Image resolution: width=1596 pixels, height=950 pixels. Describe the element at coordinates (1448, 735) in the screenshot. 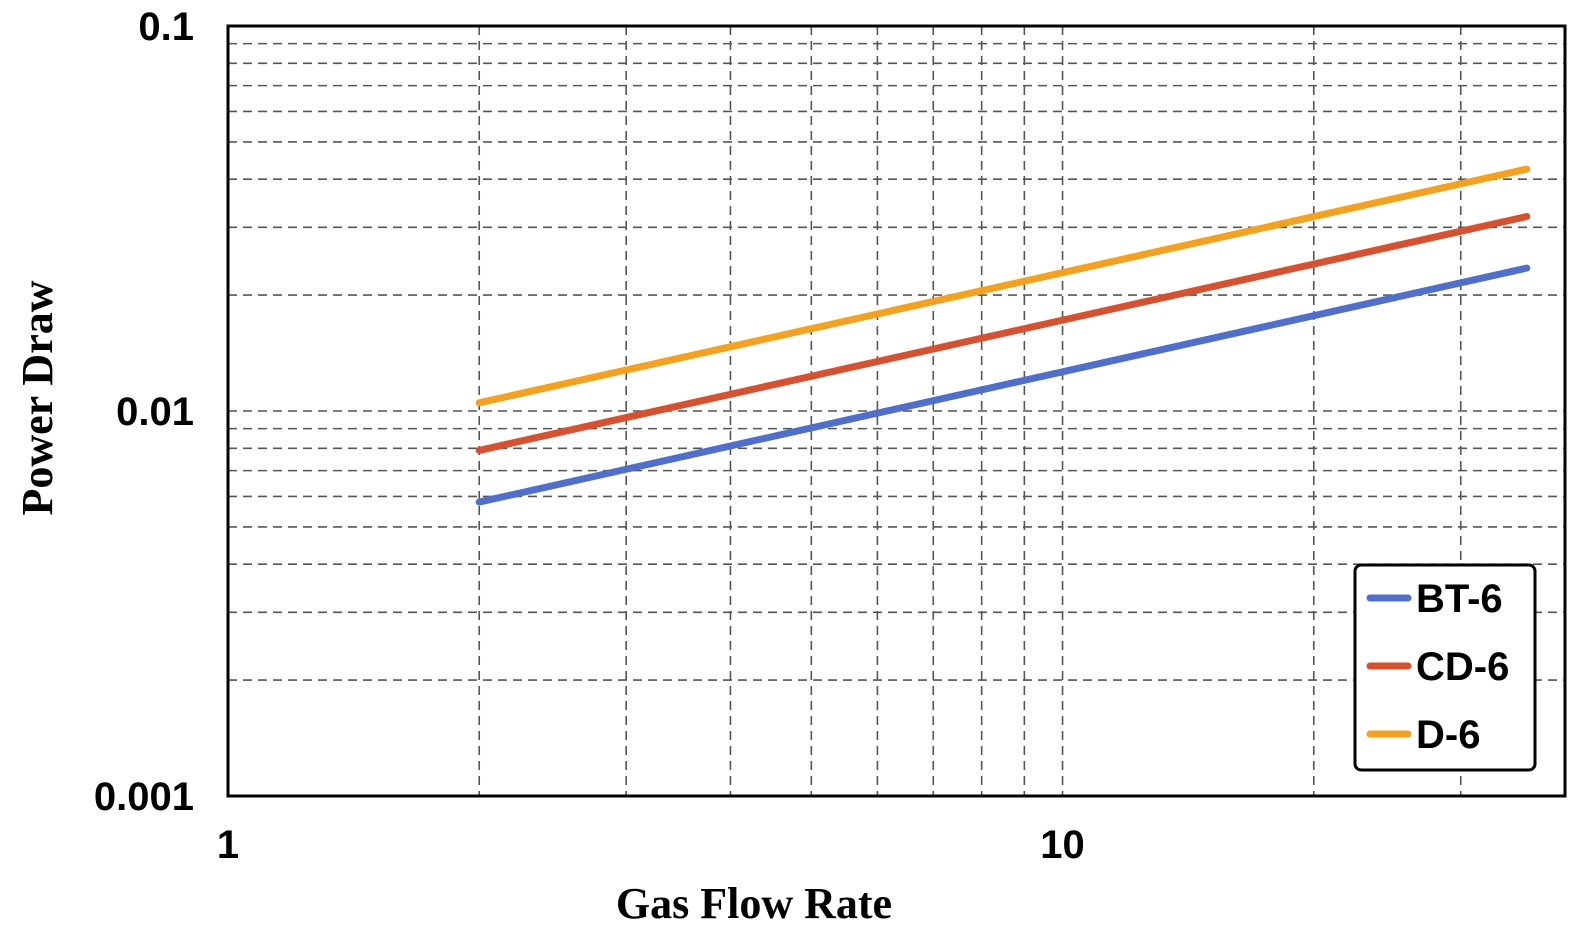

I see `legend-label-d-6: D-6` at that location.